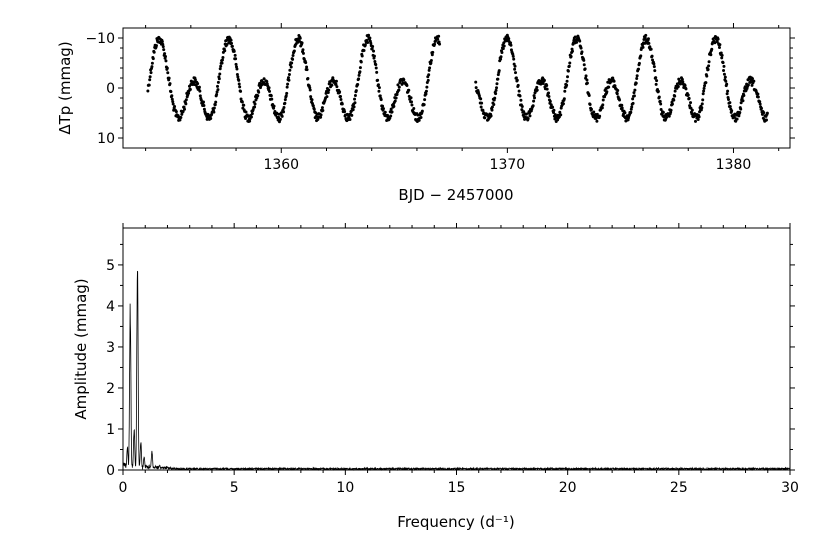  Describe the element at coordinates (110, 307) in the screenshot. I see `amplitude-spectrum-y-tick-label: 4` at that location.